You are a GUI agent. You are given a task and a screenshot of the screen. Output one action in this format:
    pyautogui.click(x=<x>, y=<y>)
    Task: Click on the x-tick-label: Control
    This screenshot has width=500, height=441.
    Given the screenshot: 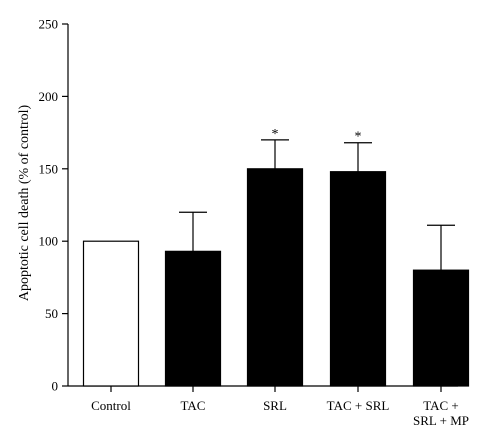 What is the action you would take?
    pyautogui.click(x=111, y=405)
    